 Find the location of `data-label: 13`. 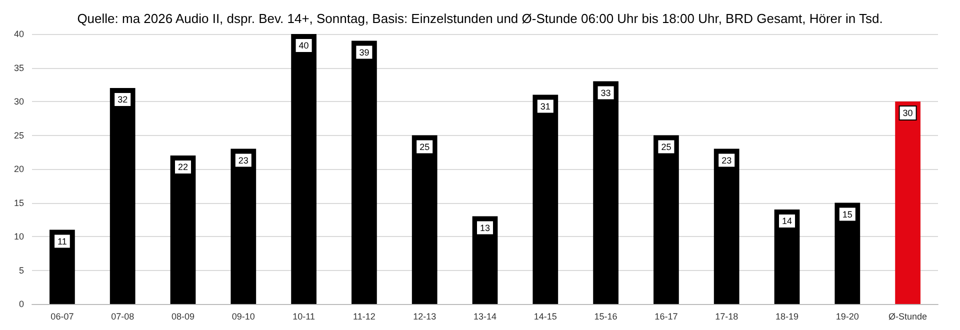

data-label: 13 is located at coordinates (485, 227).